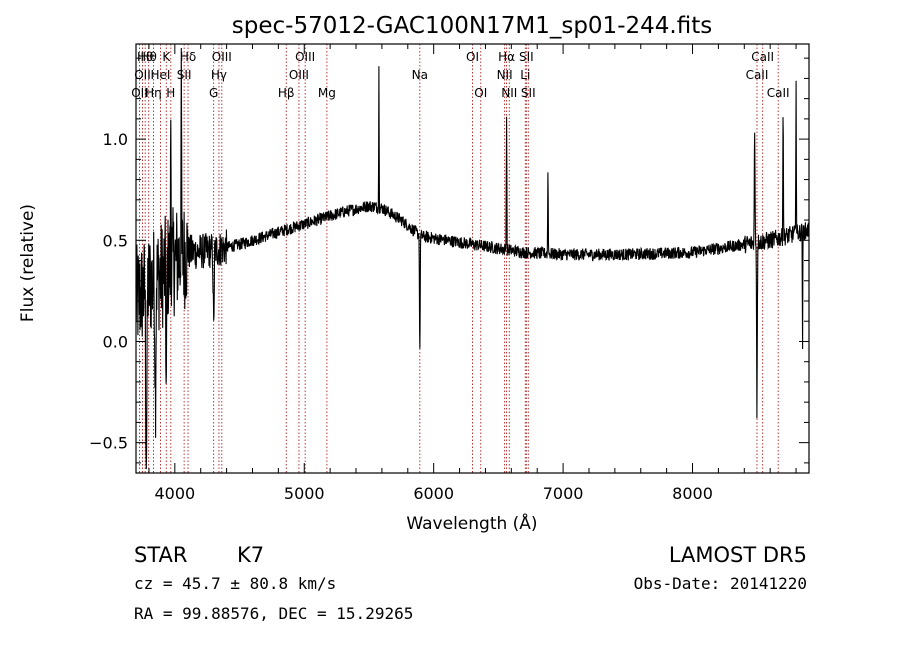  I want to click on y-axis-label: Flux (relative), so click(28, 263).